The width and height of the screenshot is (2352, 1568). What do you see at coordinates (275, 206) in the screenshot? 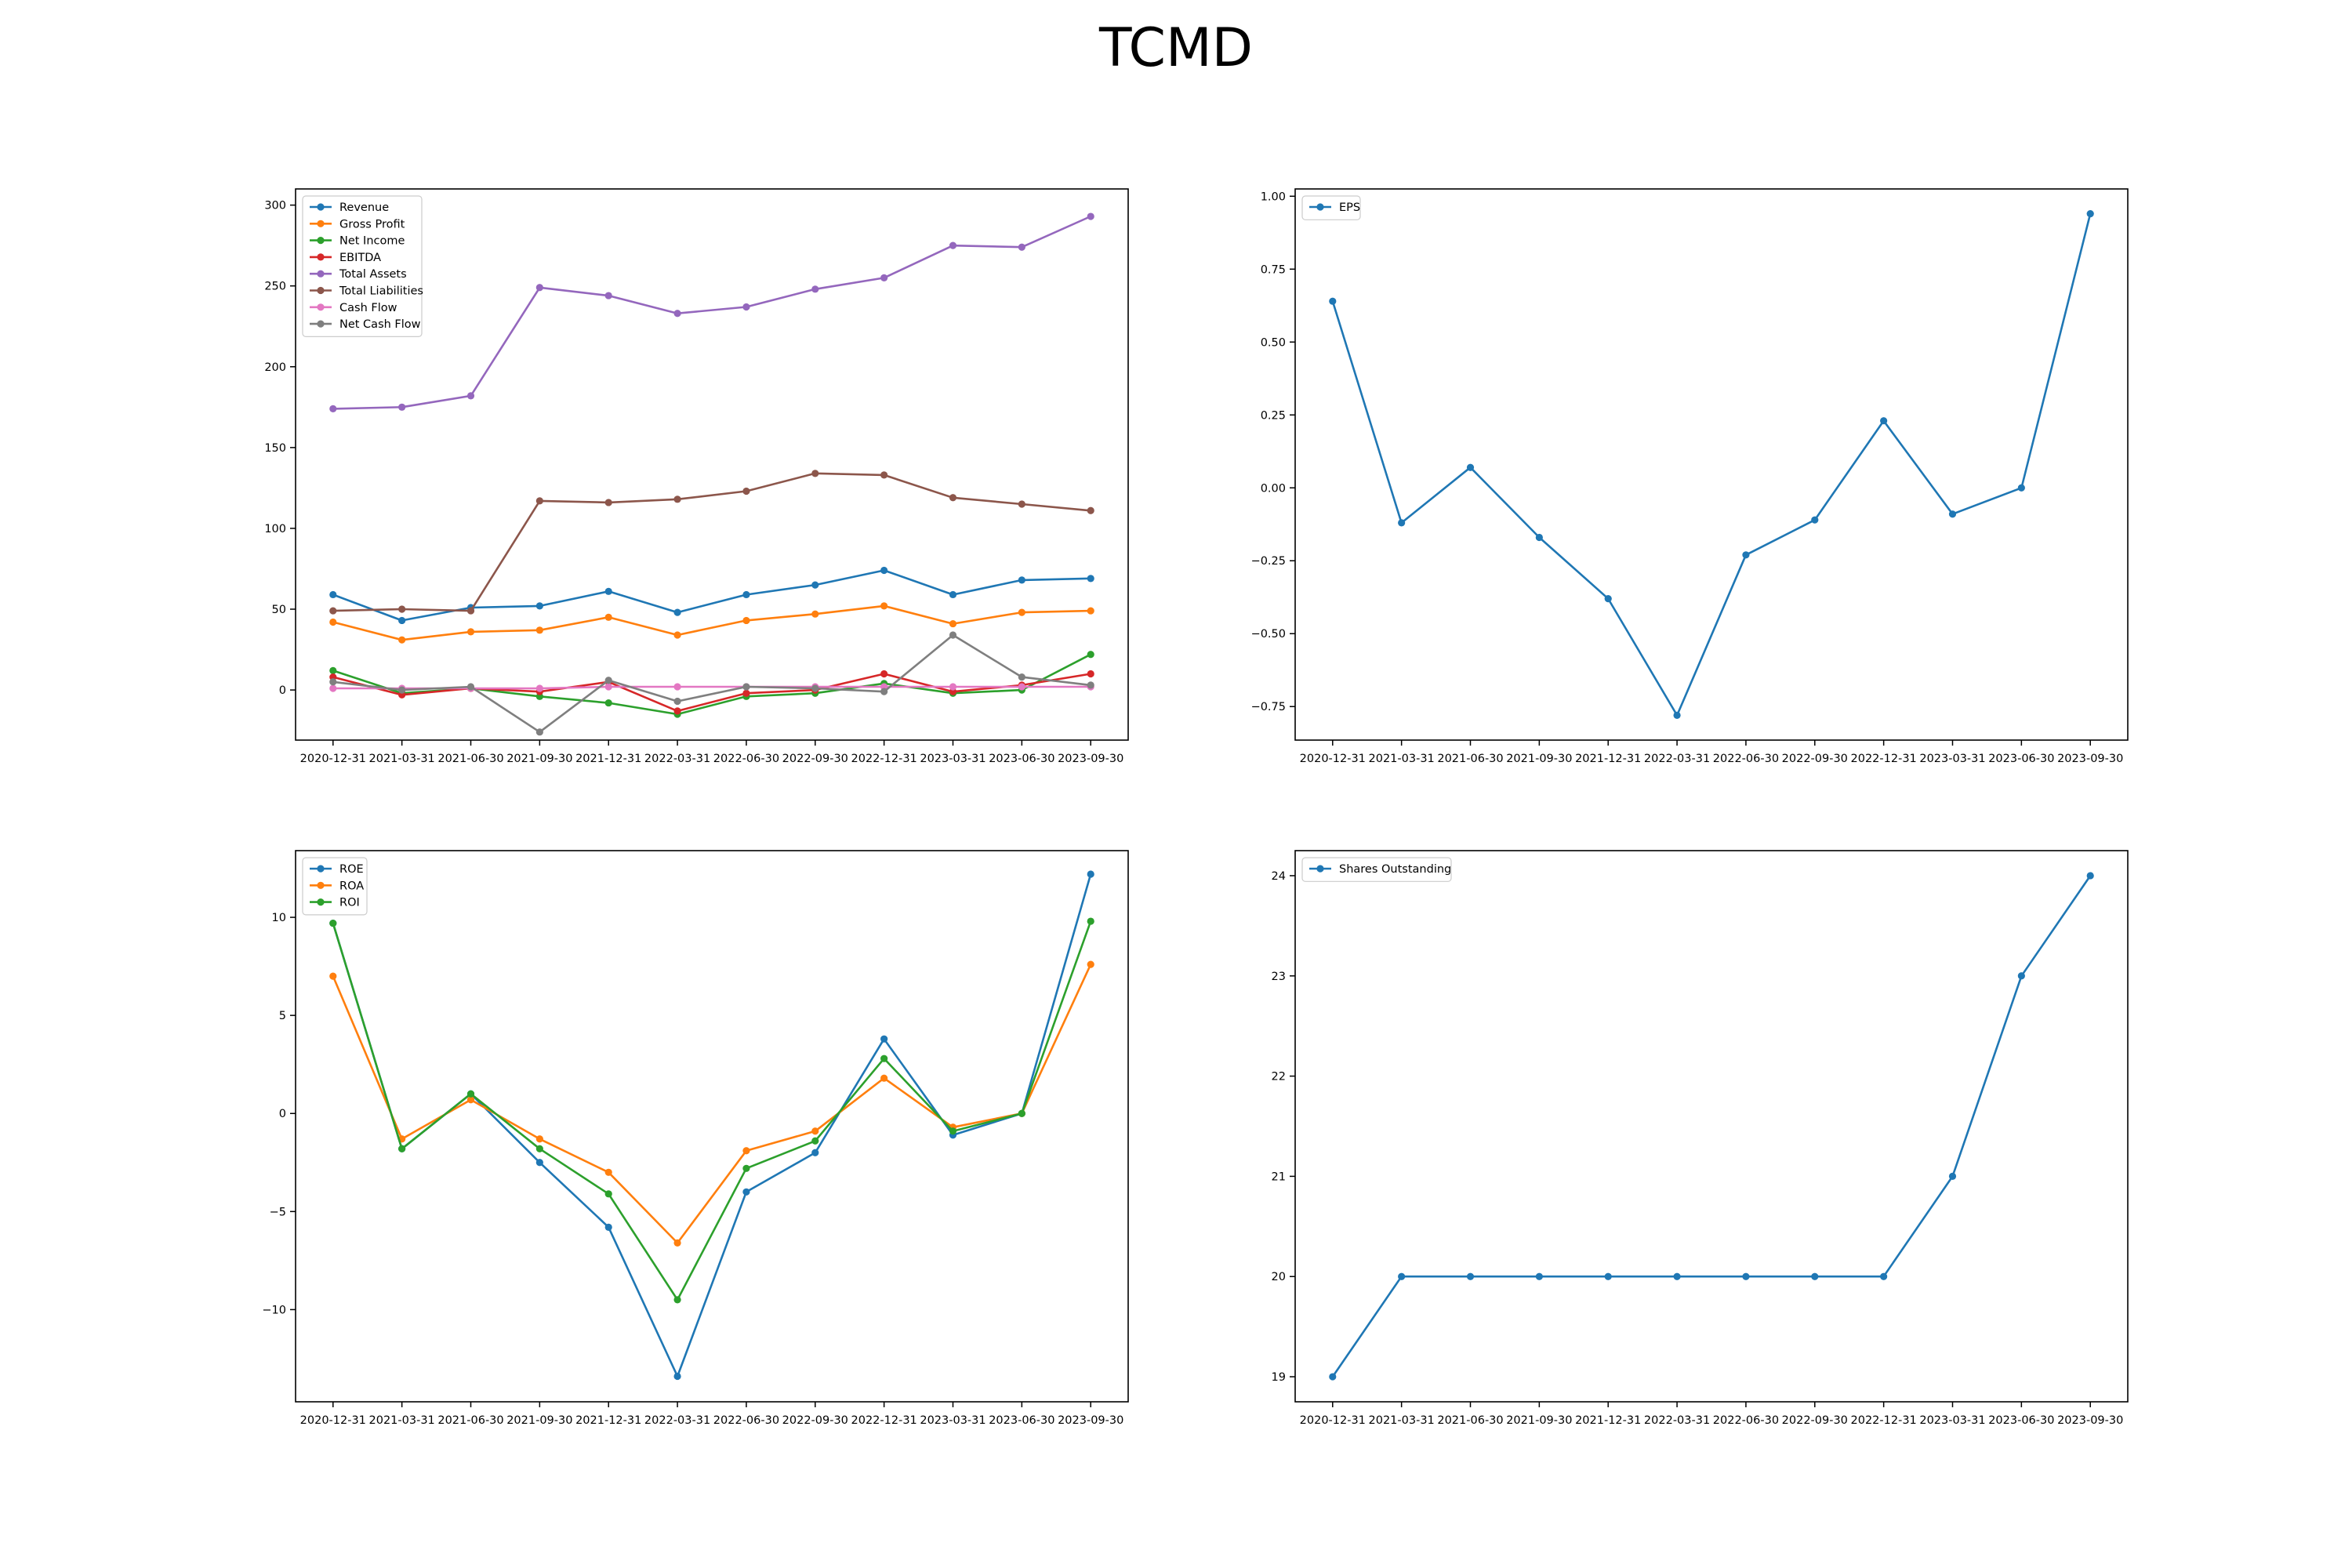
I see `y-tick-label: 300` at bounding box center [275, 206].